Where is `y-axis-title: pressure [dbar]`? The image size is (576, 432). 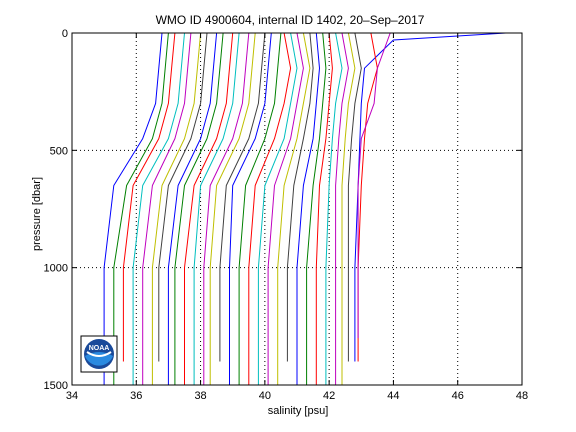
y-axis-title: pressure [dbar] is located at coordinates (37, 214).